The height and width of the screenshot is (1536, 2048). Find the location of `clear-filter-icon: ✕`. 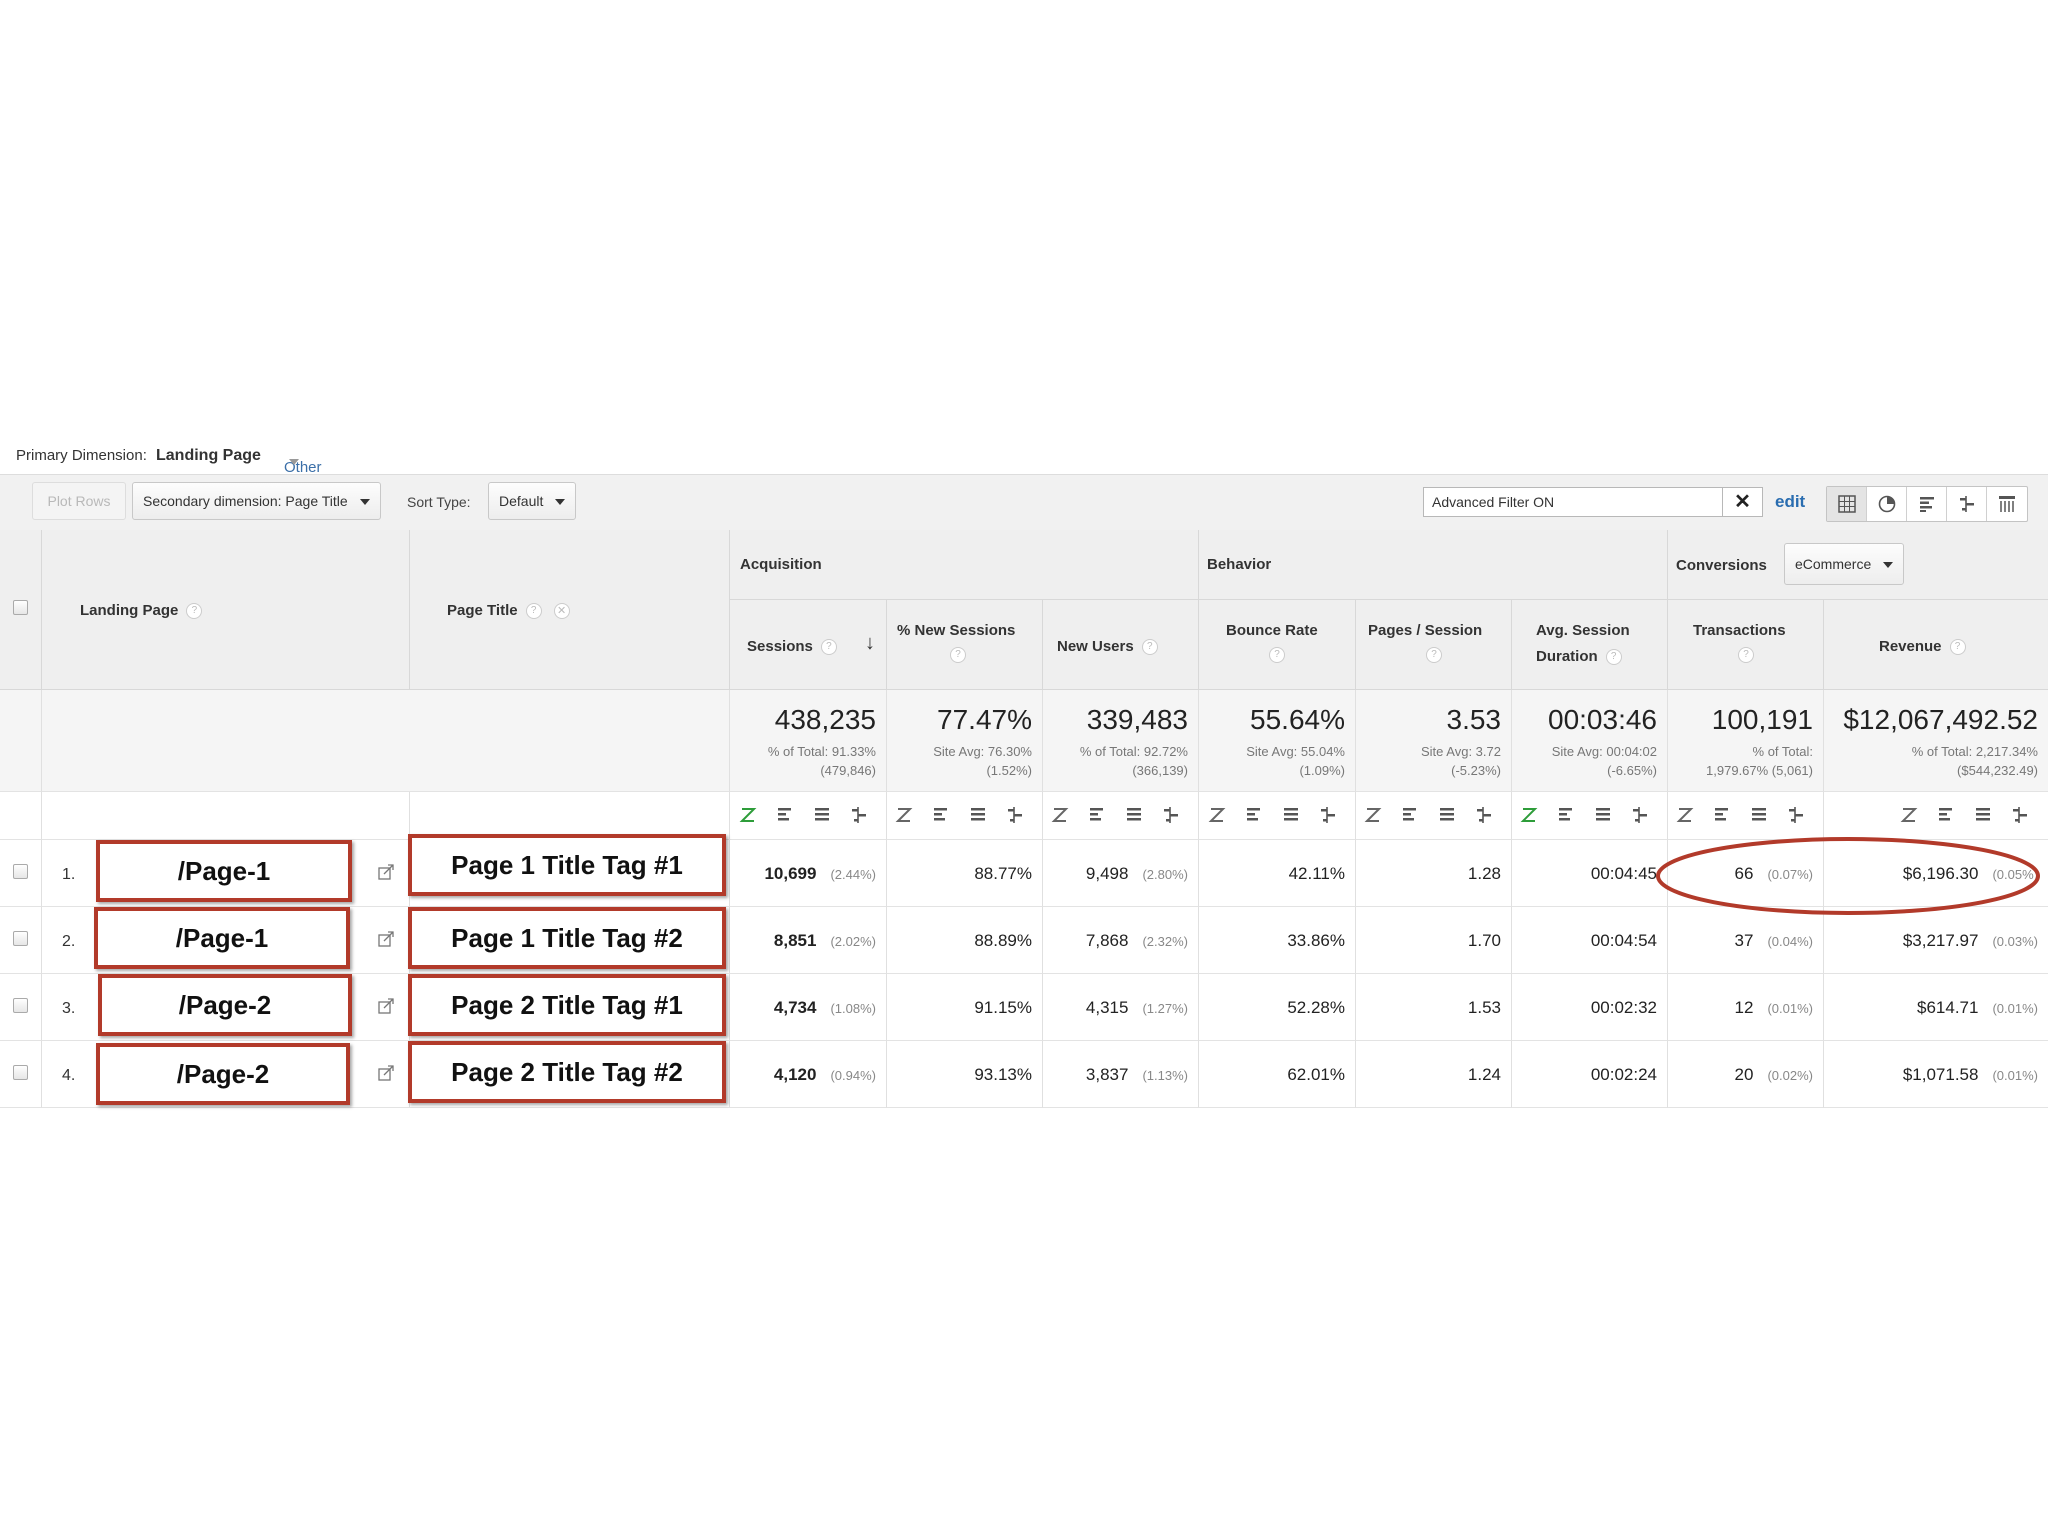

clear-filter-icon: ✕ is located at coordinates (1743, 502).